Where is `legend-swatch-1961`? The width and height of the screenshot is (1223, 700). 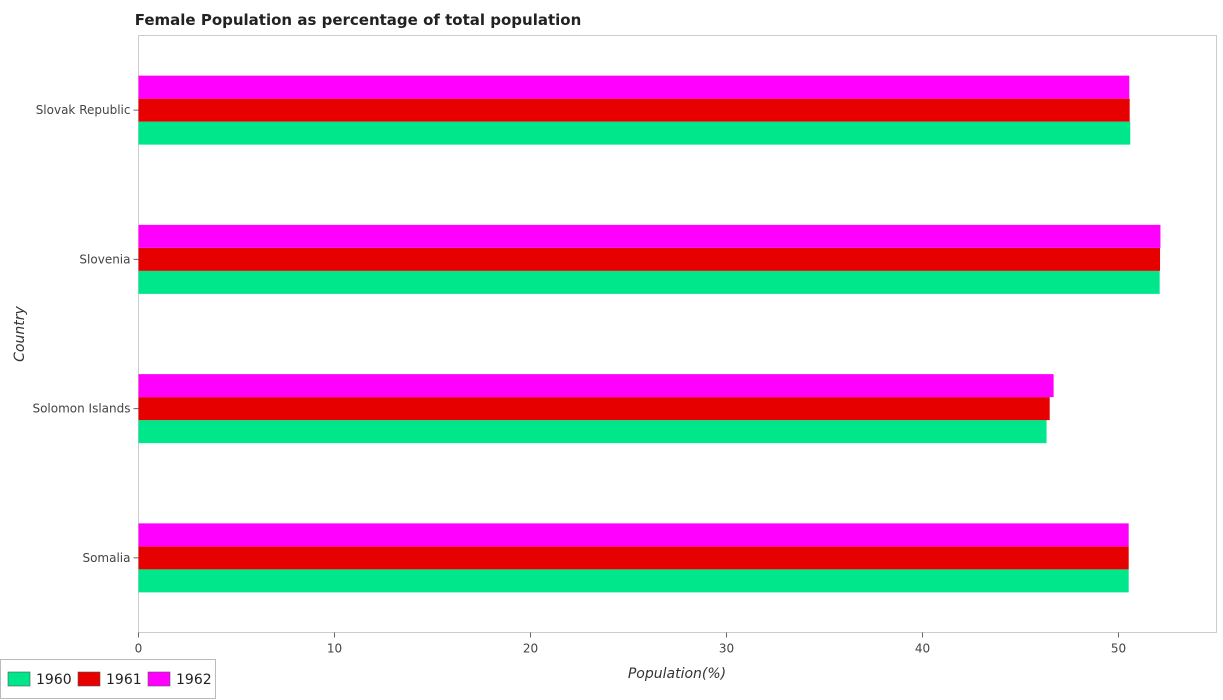 legend-swatch-1961 is located at coordinates (89, 679).